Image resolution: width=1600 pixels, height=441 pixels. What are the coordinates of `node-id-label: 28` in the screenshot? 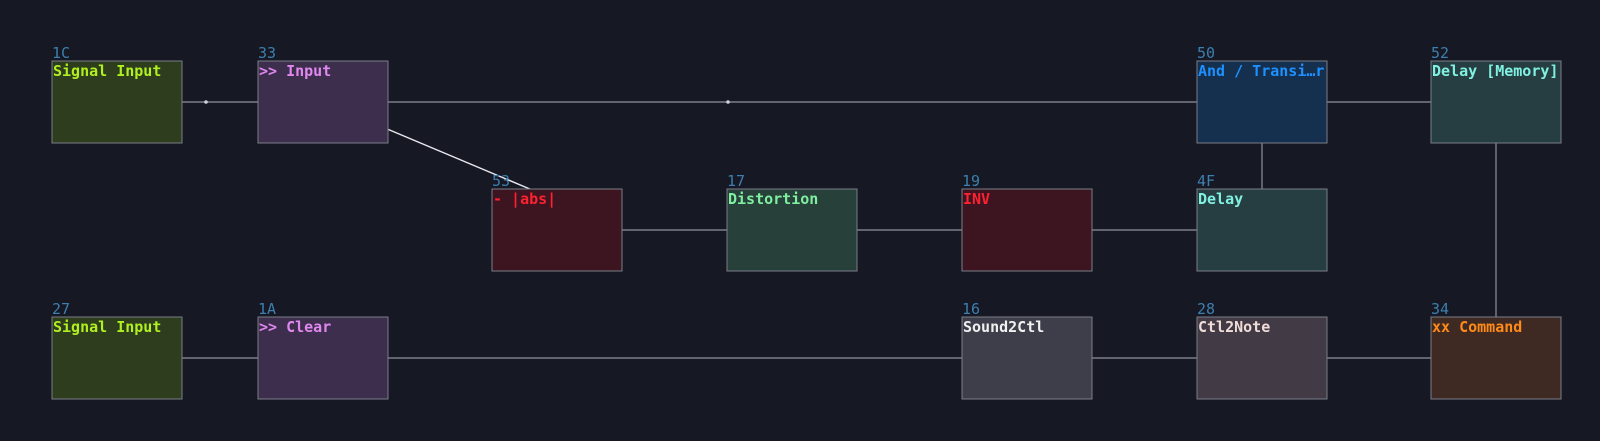 It's located at (1206, 309).